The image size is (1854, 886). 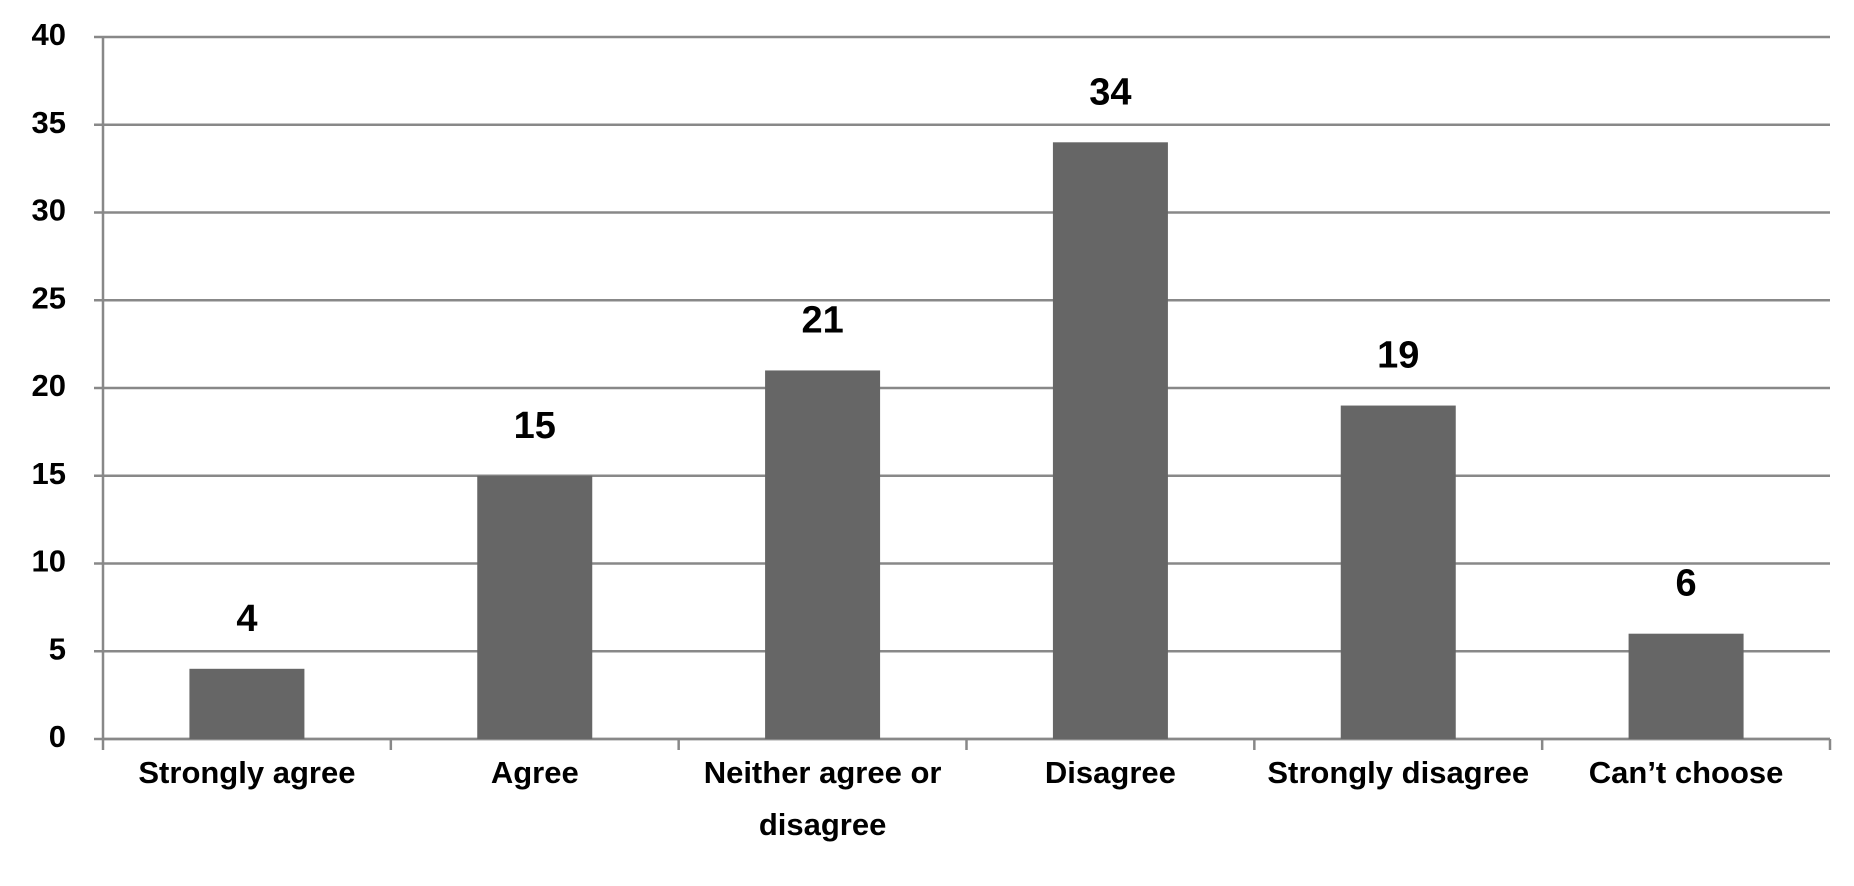 I want to click on value-label: 4, so click(x=246, y=619).